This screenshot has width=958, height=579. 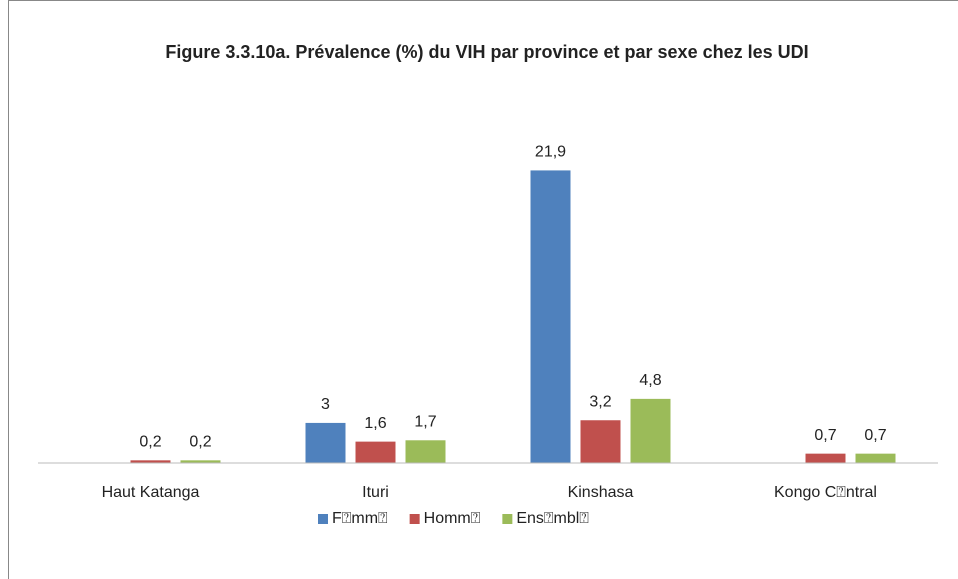 What do you see at coordinates (151, 492) in the screenshot?
I see `x-tick-label: Haut Katanga` at bounding box center [151, 492].